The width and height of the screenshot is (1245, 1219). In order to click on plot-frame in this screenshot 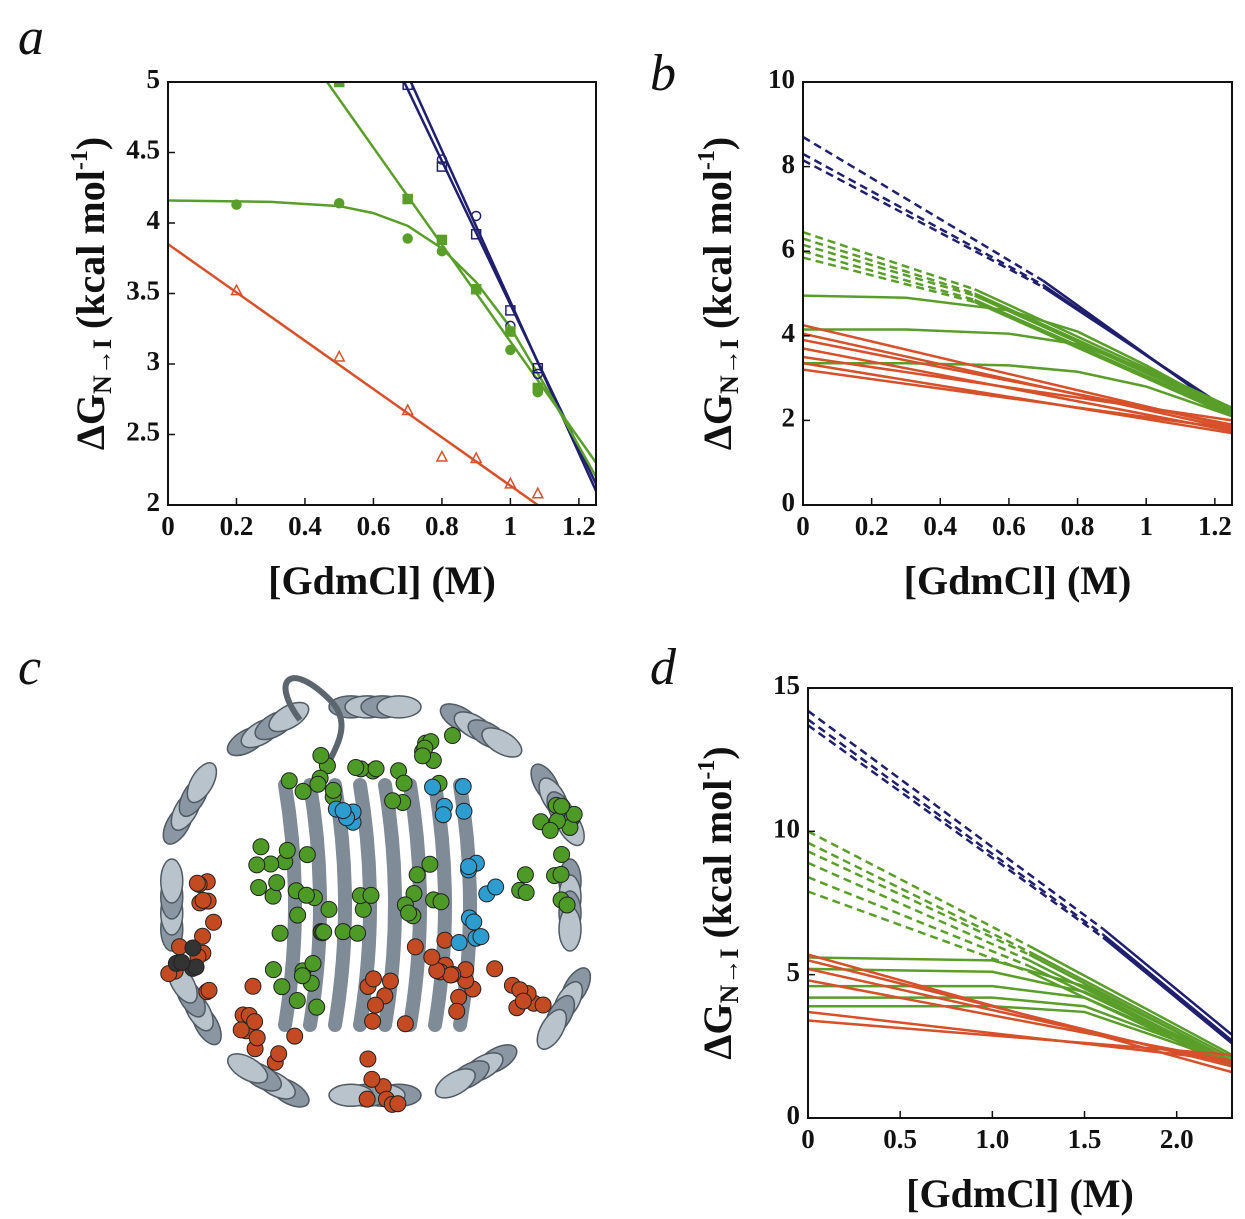, I will do `click(382, 293)`.